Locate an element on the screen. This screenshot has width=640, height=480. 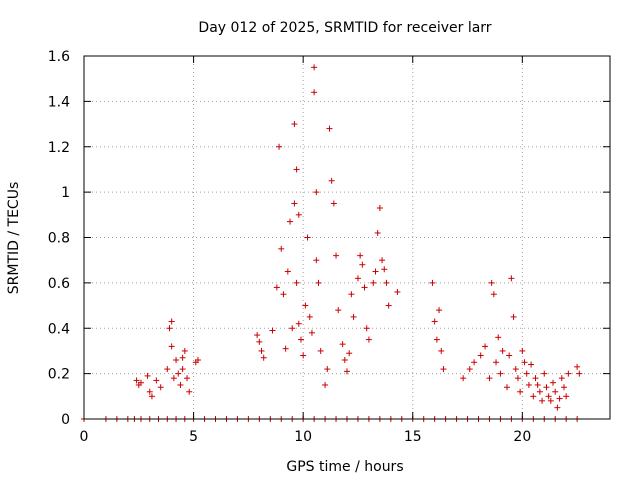
y-tick-label: 0 is located at coordinates (65, 420).